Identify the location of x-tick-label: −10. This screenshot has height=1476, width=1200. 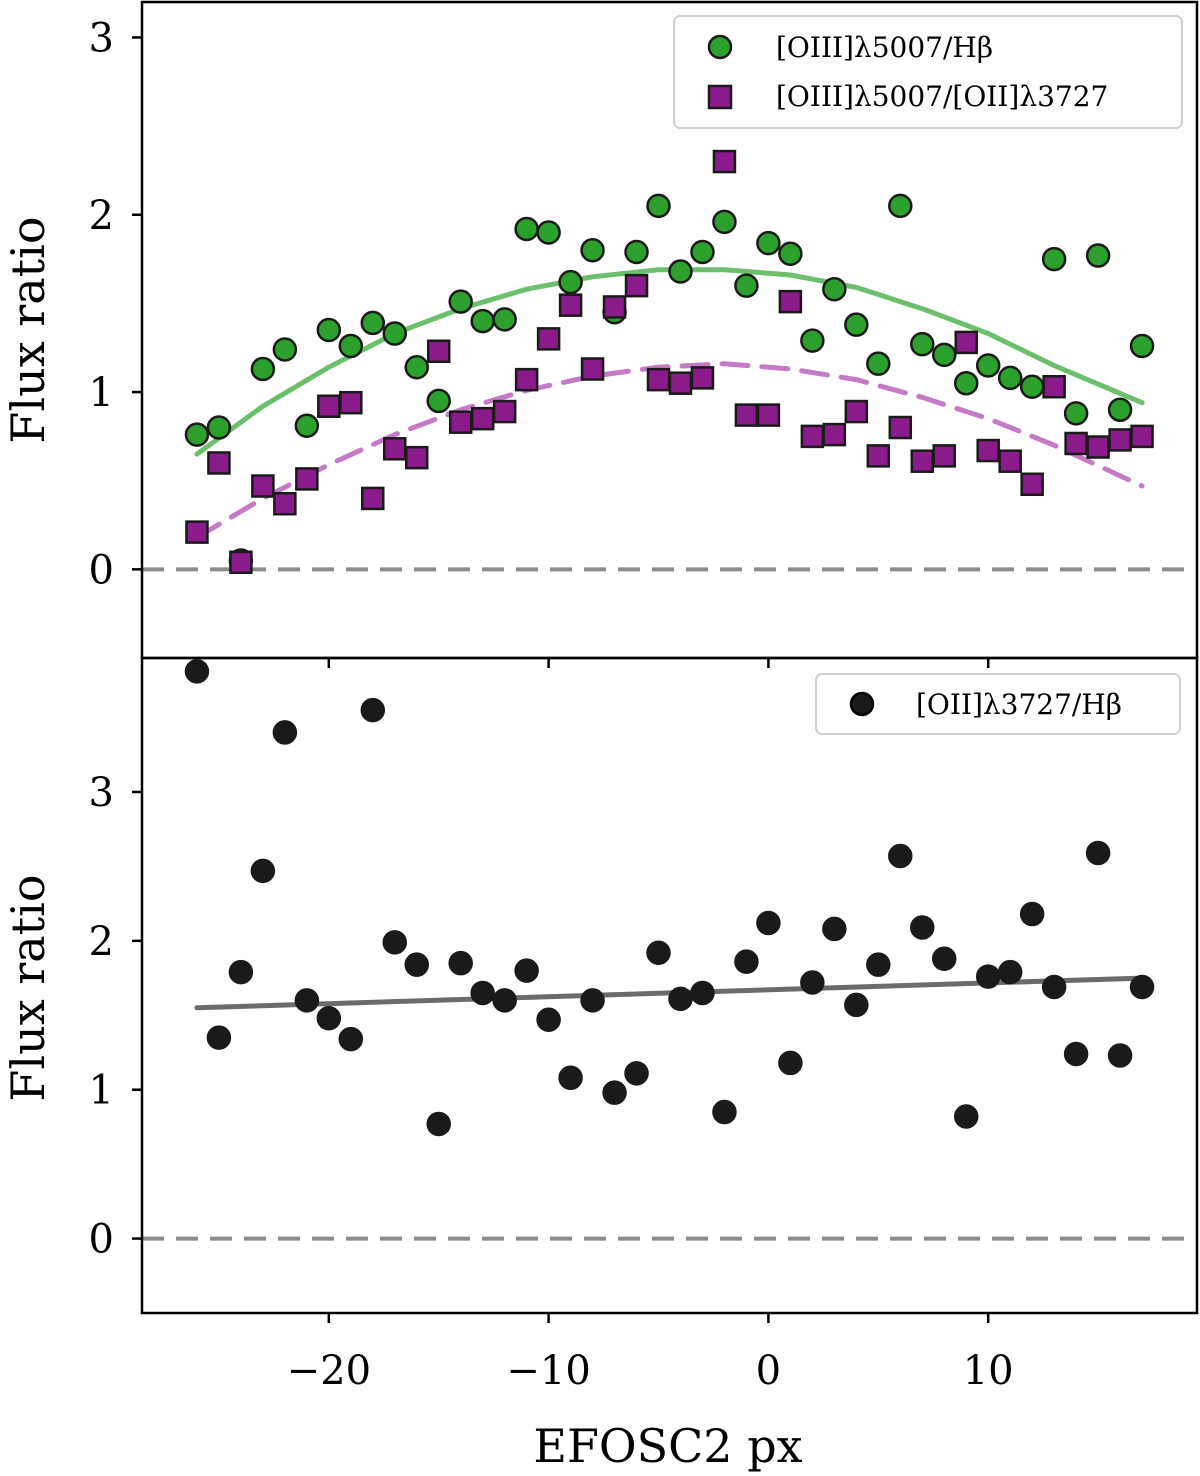
(548, 1371).